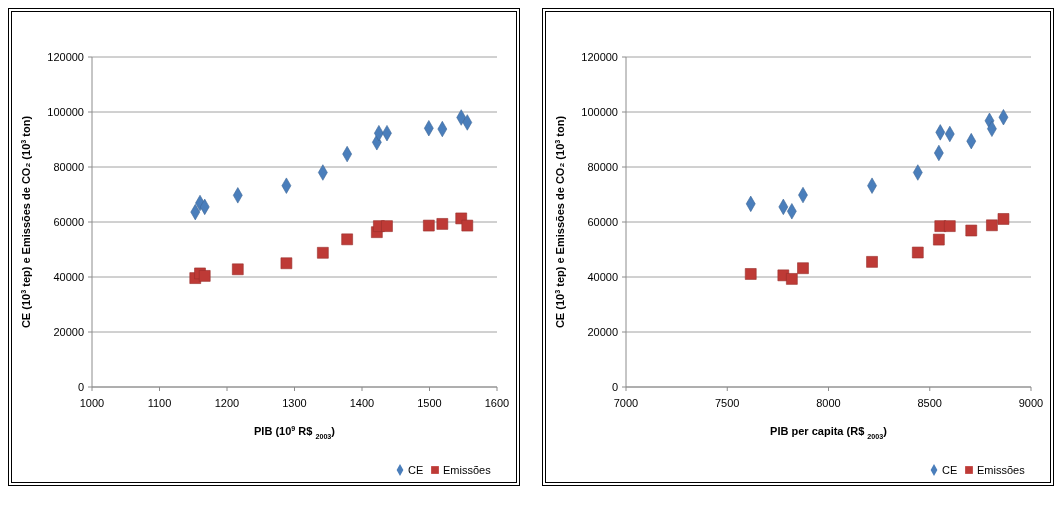 The image size is (1062, 505). I want to click on x-tick-label: 1100, so click(159, 403).